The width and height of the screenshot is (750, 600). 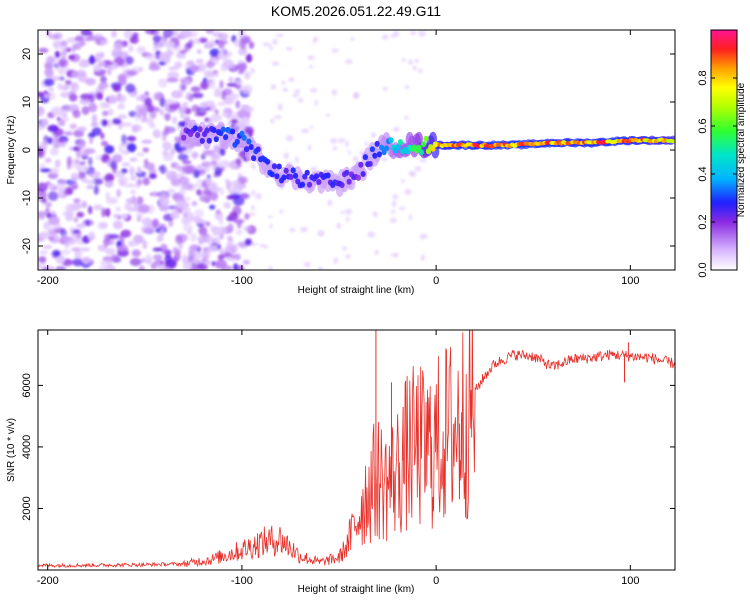 I want to click on colorbar-ticks: 0.0 0.2 0.4 0.6 0.8, so click(x=717, y=174).